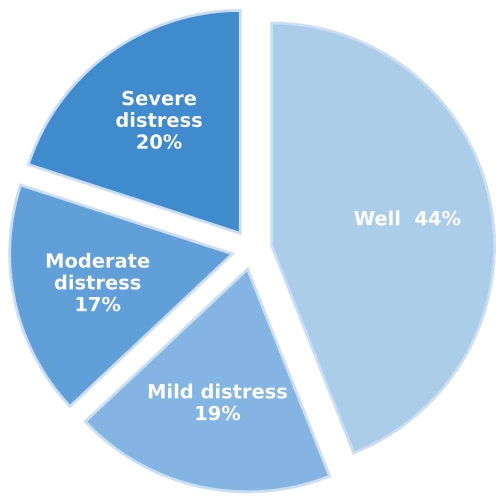 This screenshot has height=499, width=504. Describe the element at coordinates (159, 109) in the screenshot. I see `slice-label: Severe distress` at that location.